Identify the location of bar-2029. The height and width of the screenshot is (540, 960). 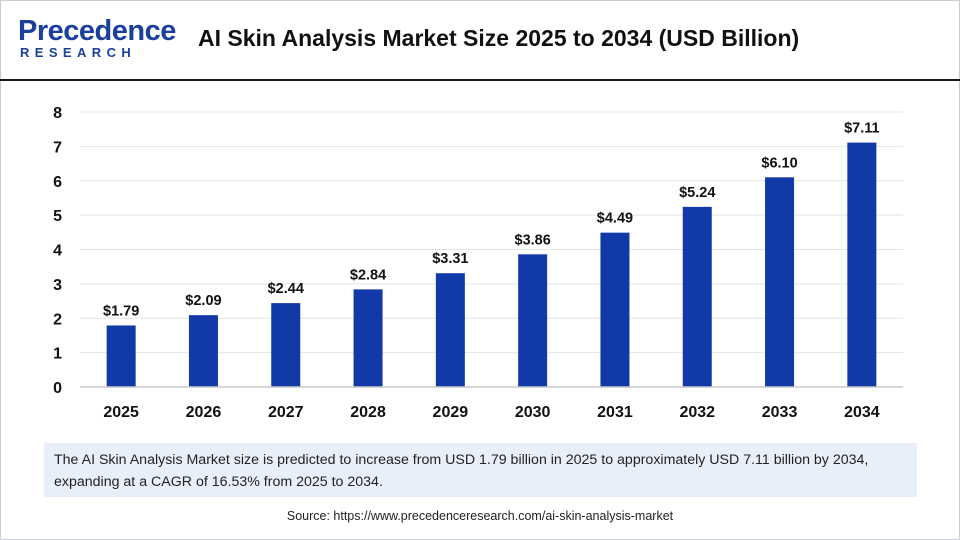
(450, 330).